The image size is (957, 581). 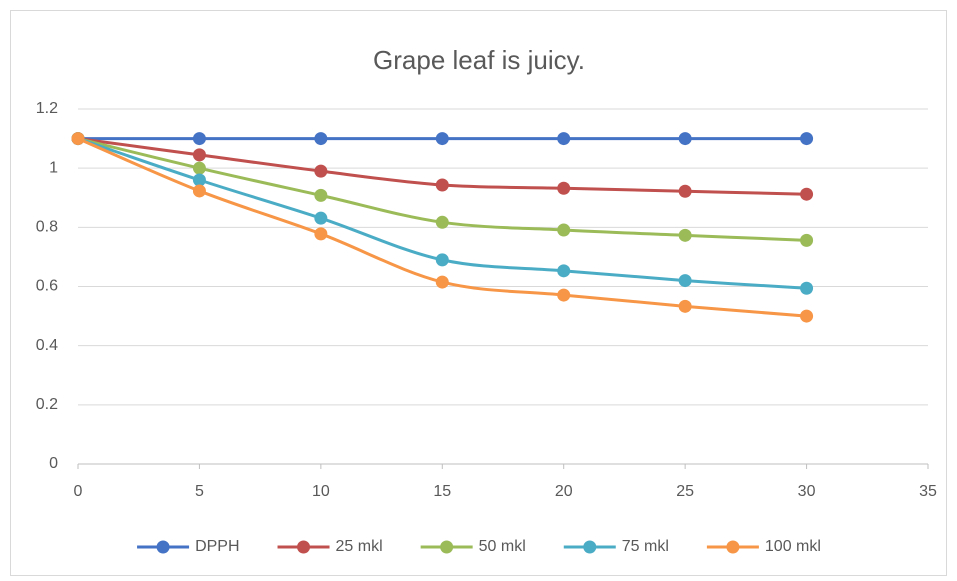 I want to click on legend-label: DPPH, so click(x=217, y=546).